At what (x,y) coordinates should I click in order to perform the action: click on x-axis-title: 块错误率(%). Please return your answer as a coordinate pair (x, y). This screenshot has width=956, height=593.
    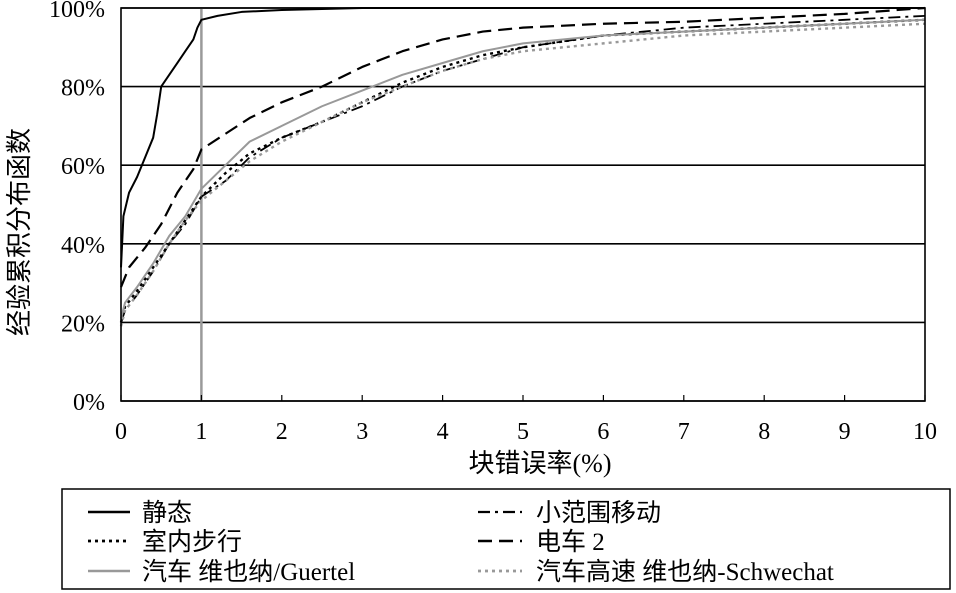
    Looking at the image, I should click on (540, 463).